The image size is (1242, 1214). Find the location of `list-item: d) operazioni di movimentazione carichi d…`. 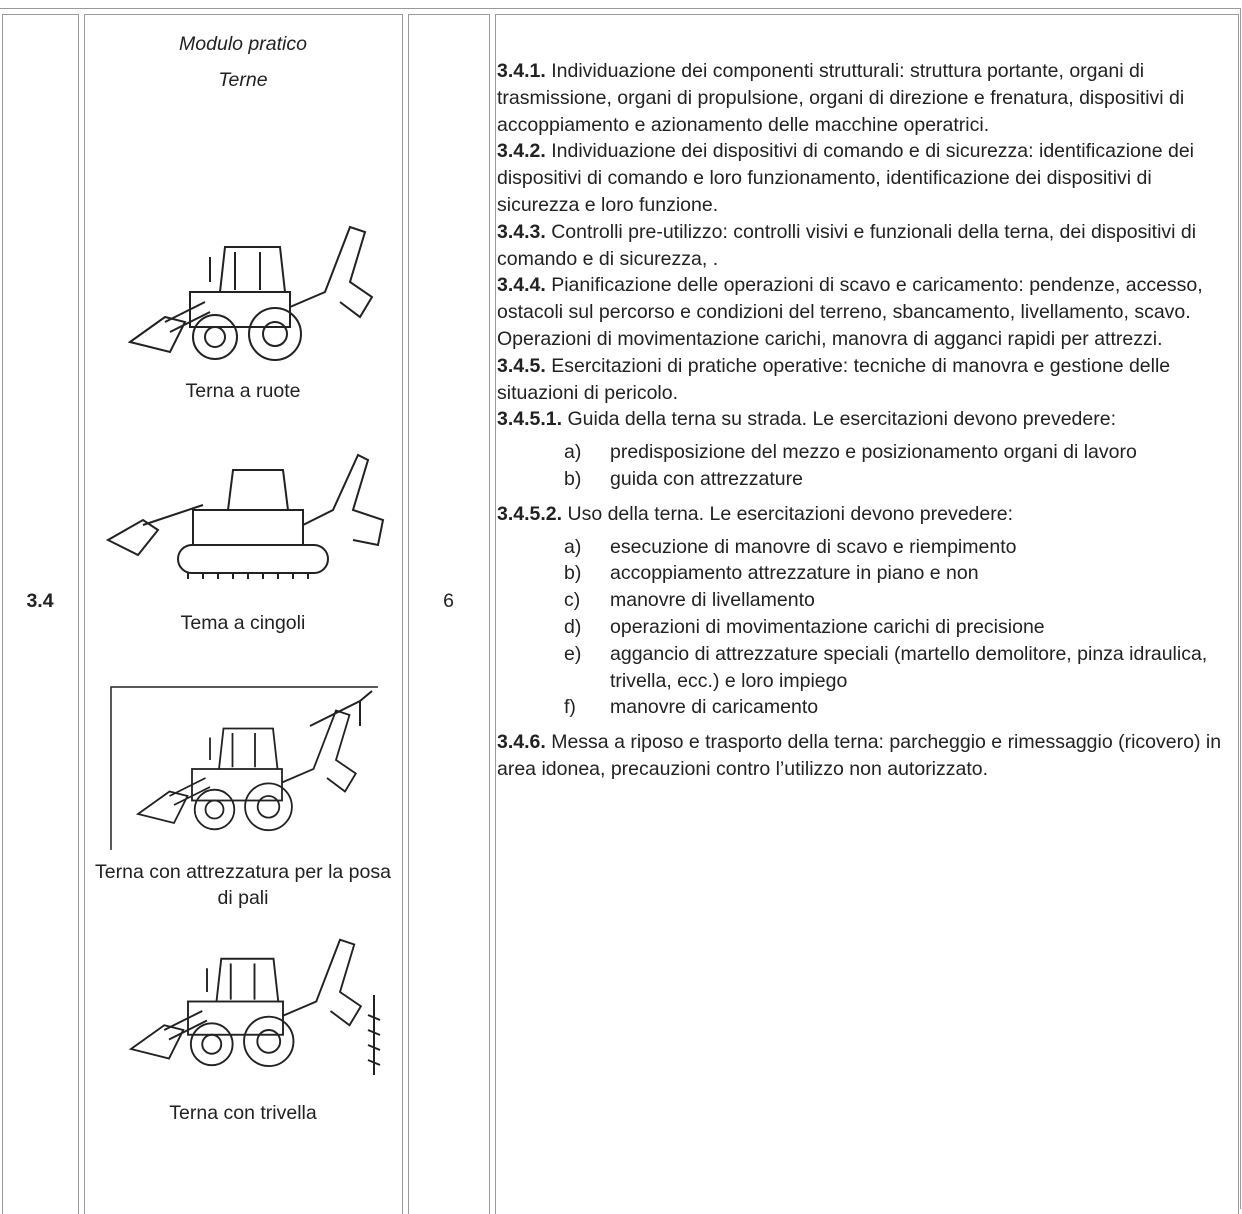

list-item: d) operazioni di movimentazione carichi d… is located at coordinates (866, 627).